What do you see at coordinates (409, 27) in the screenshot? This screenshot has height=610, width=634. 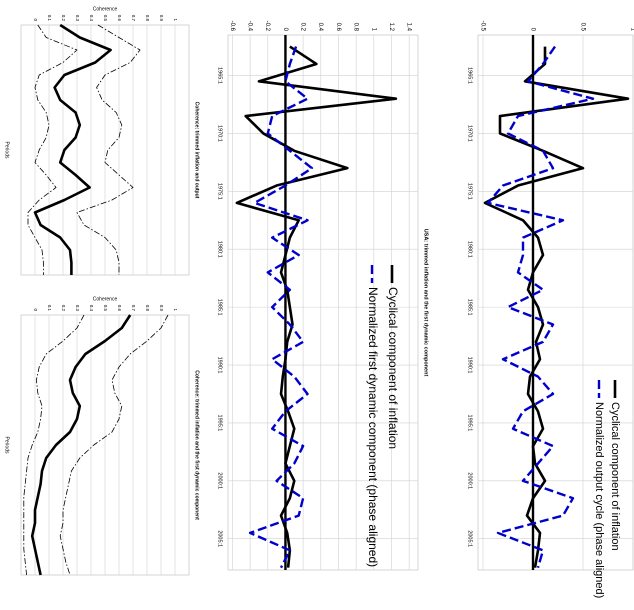 I see `y-tick-label: 1.4` at bounding box center [409, 27].